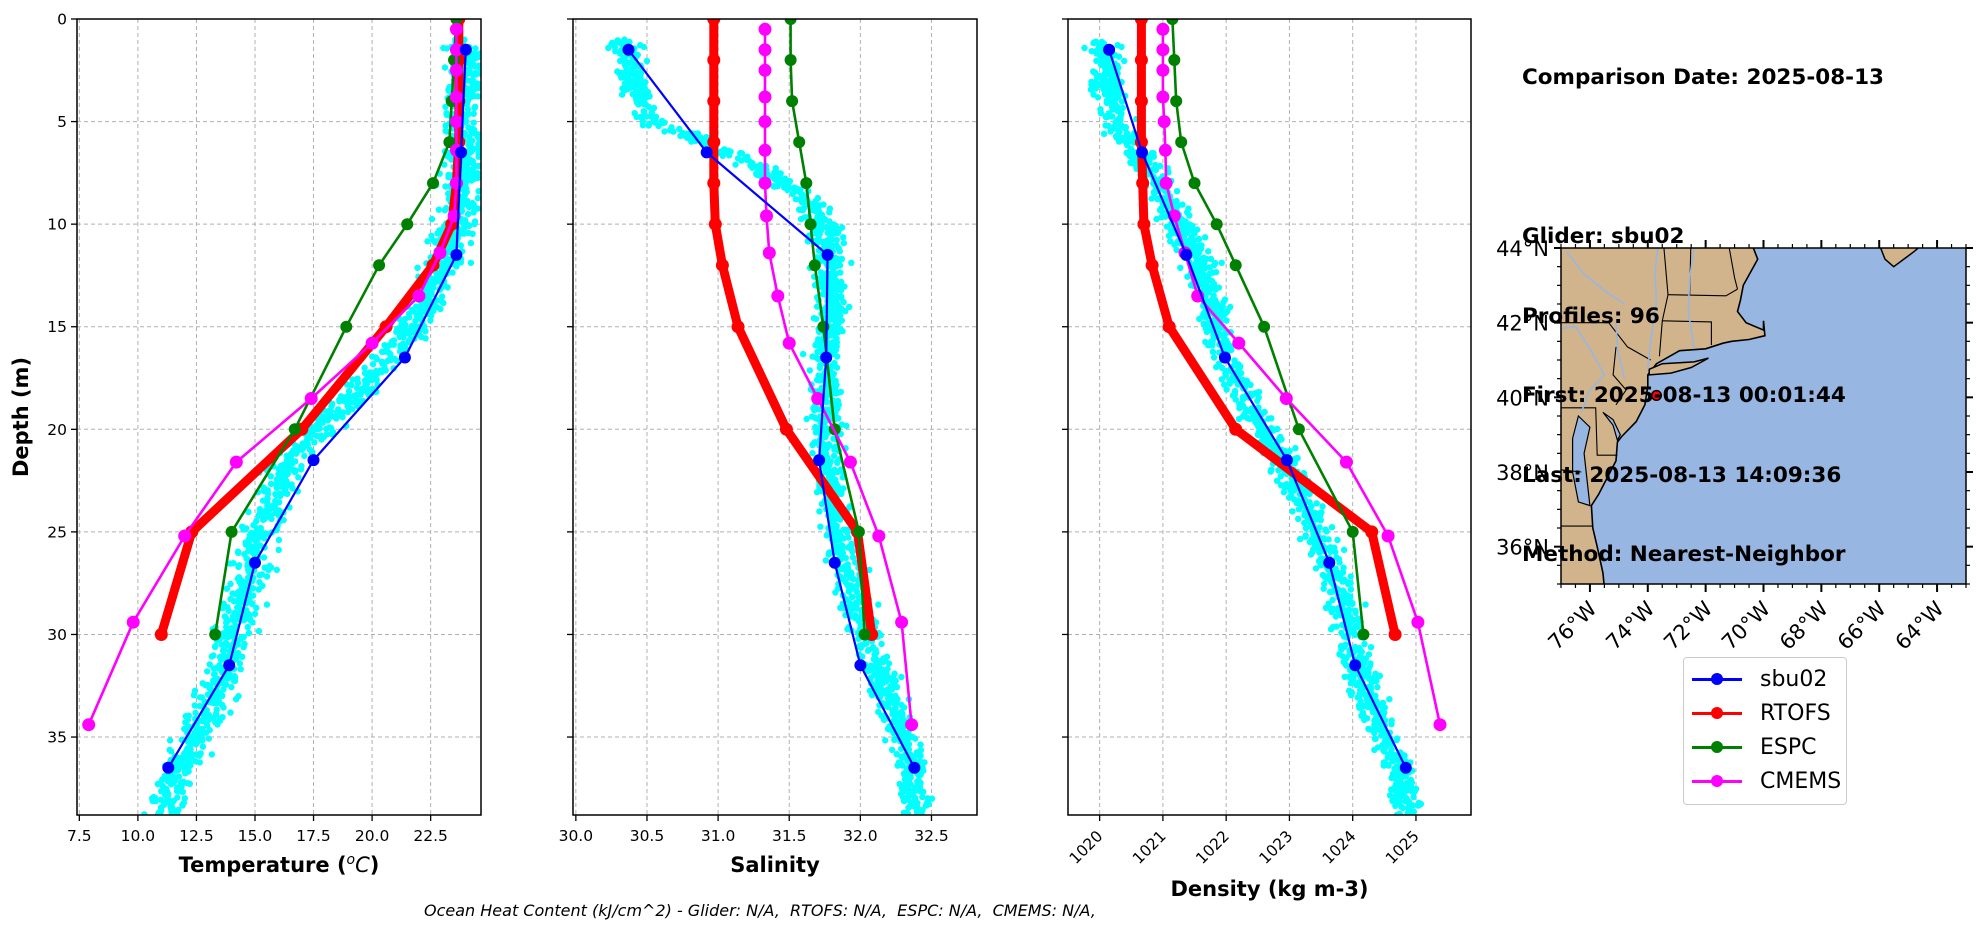 The image size is (1979, 934). Describe the element at coordinates (1301, 377) in the screenshot. I see `series-line-cmems` at that location.